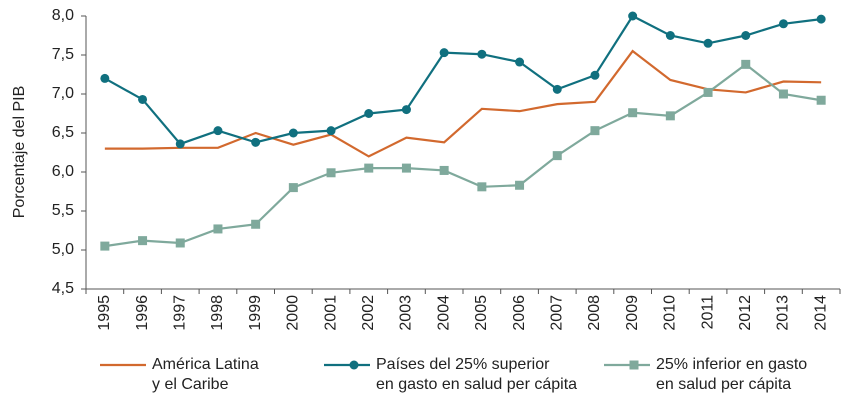  Describe the element at coordinates (217, 313) in the screenshot. I see `x-tick-label: 1998` at that location.